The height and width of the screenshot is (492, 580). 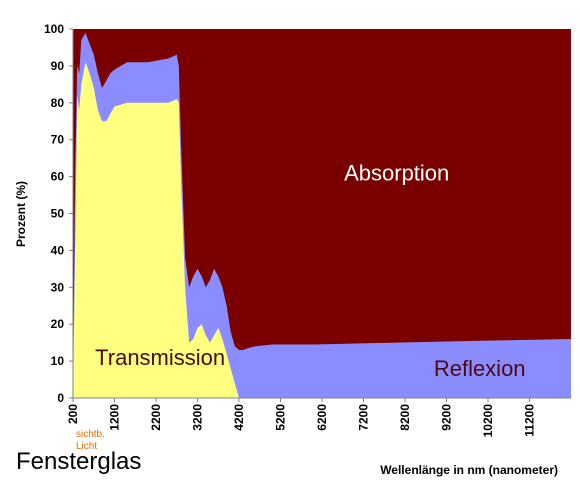 I want to click on x-tick-label: 2200, so click(x=156, y=417).